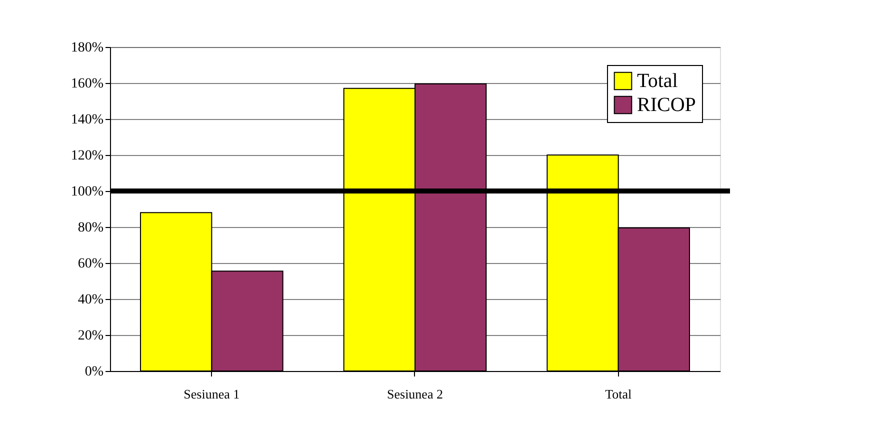 Image resolution: width=883 pixels, height=444 pixels. What do you see at coordinates (87, 84) in the screenshot?
I see `y-tick-label: 160%` at bounding box center [87, 84].